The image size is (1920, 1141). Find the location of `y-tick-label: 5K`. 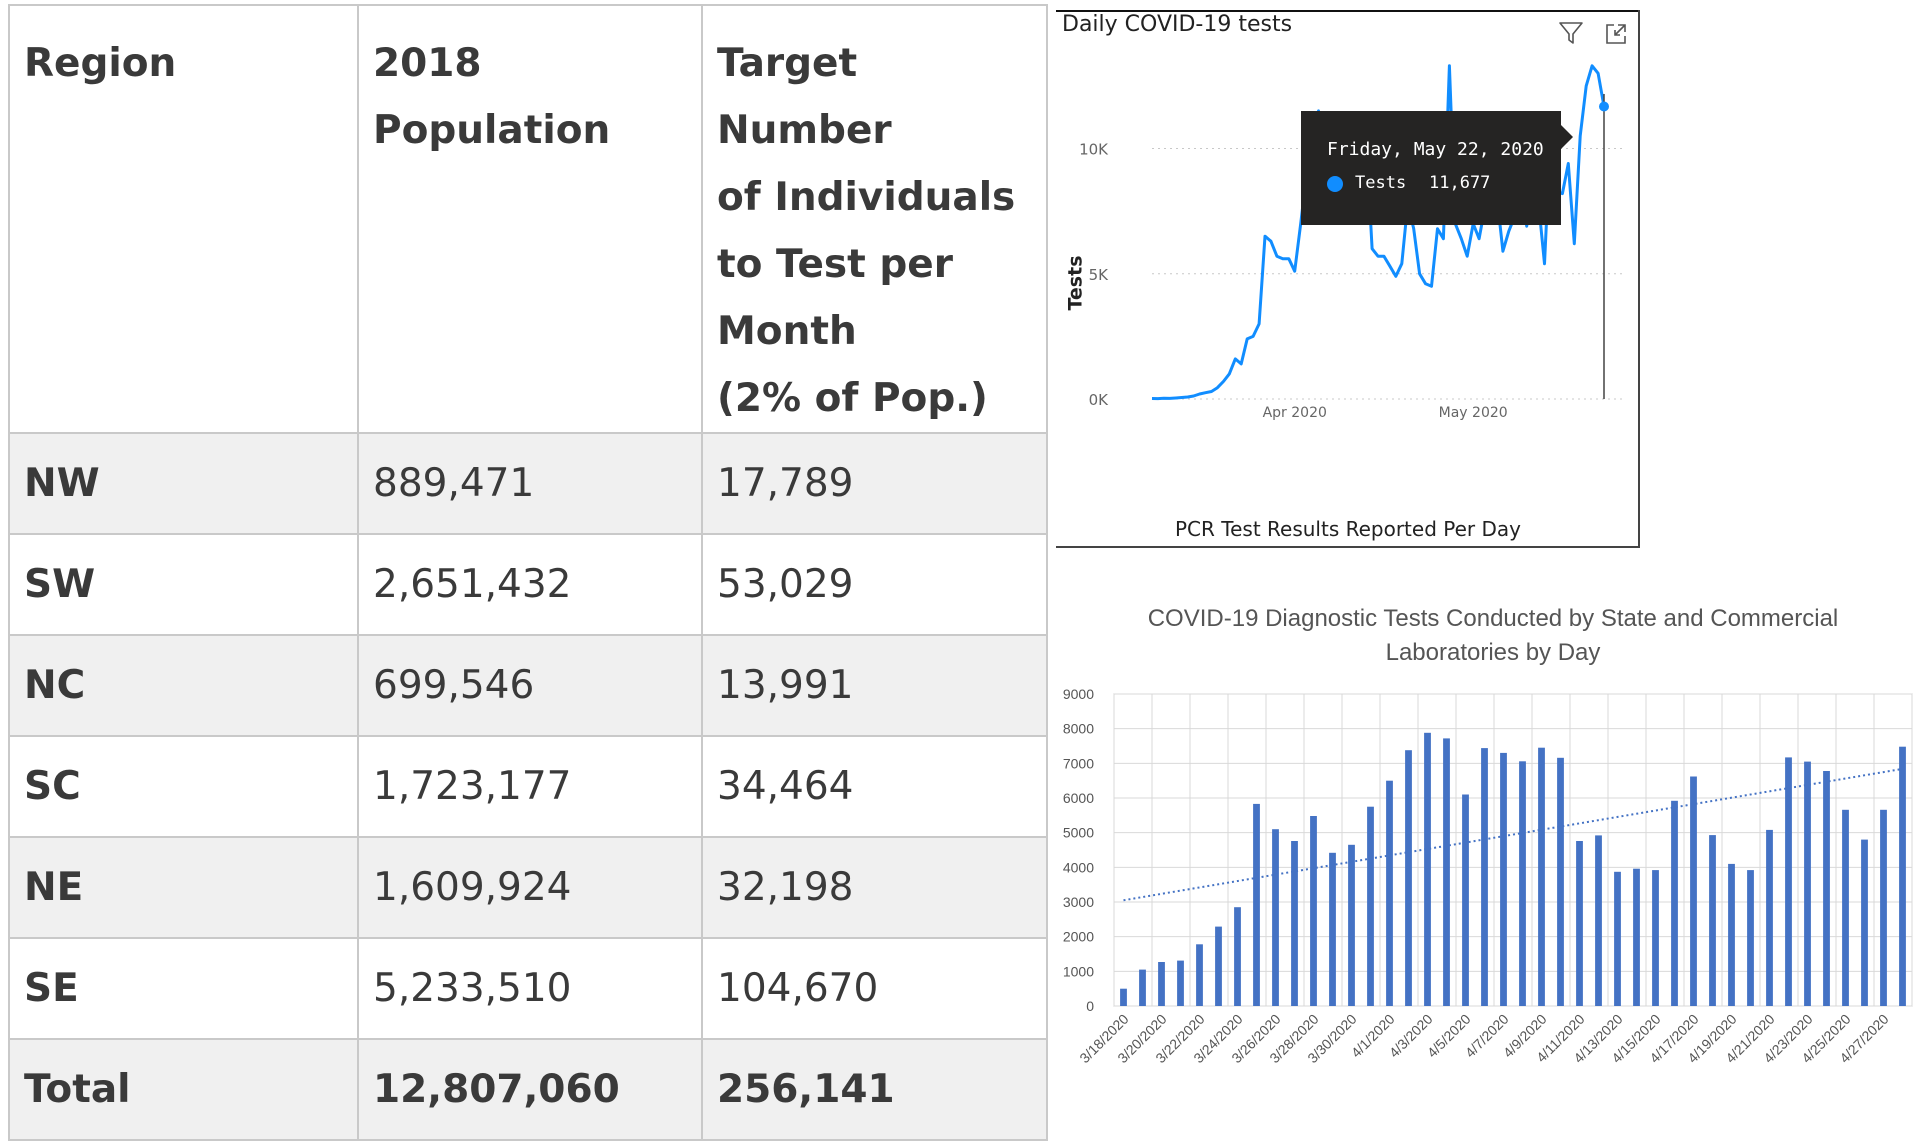

y-tick-label: 5K is located at coordinates (1099, 275).